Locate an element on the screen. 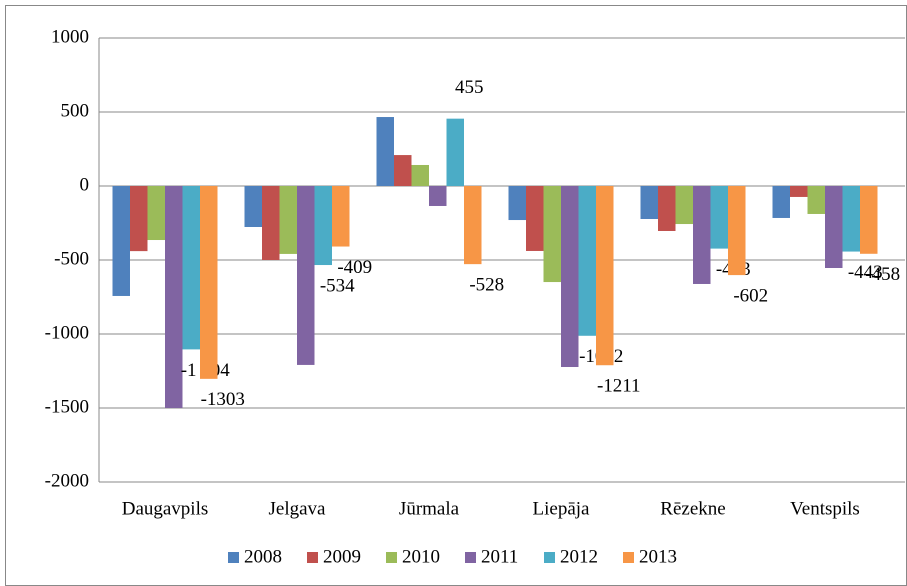  x-tick-label: Daugavpils is located at coordinates (165, 508).